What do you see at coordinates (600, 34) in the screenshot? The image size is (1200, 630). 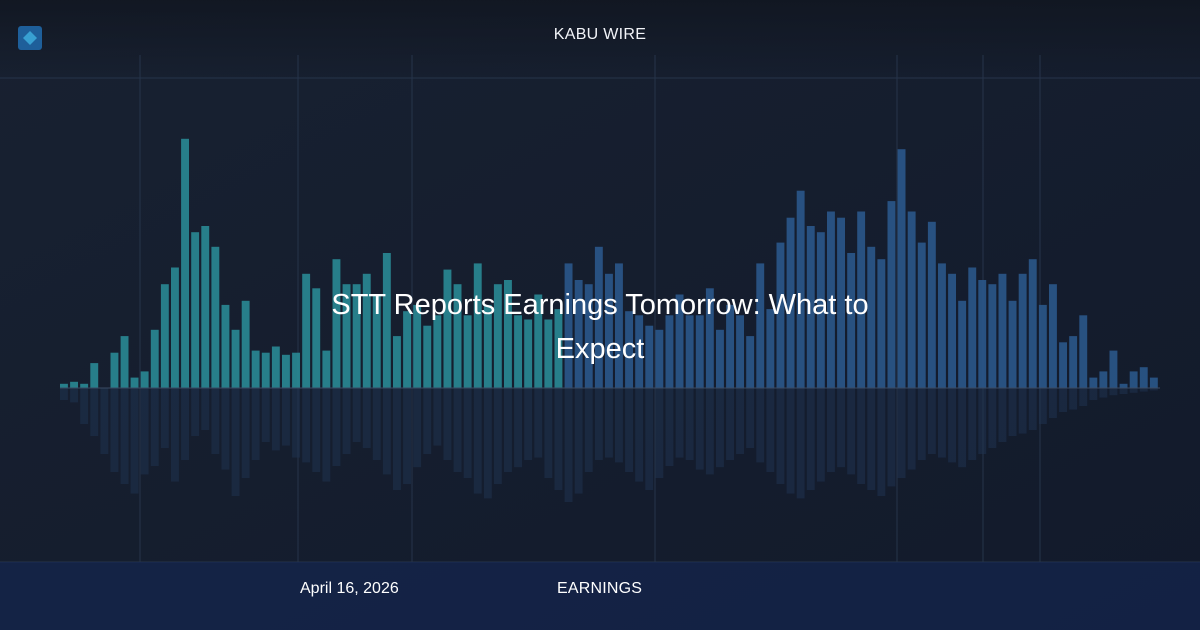 I see `brand-label: KABU WIRE` at bounding box center [600, 34].